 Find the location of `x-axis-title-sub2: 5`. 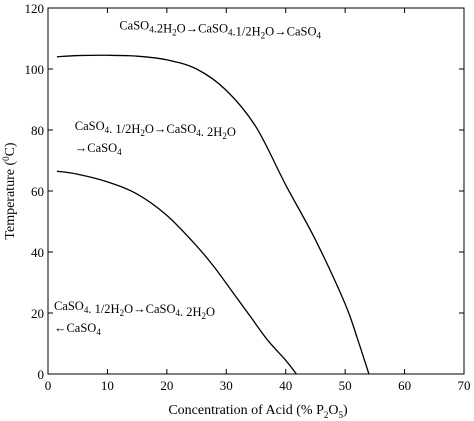

x-axis-title-sub2: 5 is located at coordinates (340, 415).